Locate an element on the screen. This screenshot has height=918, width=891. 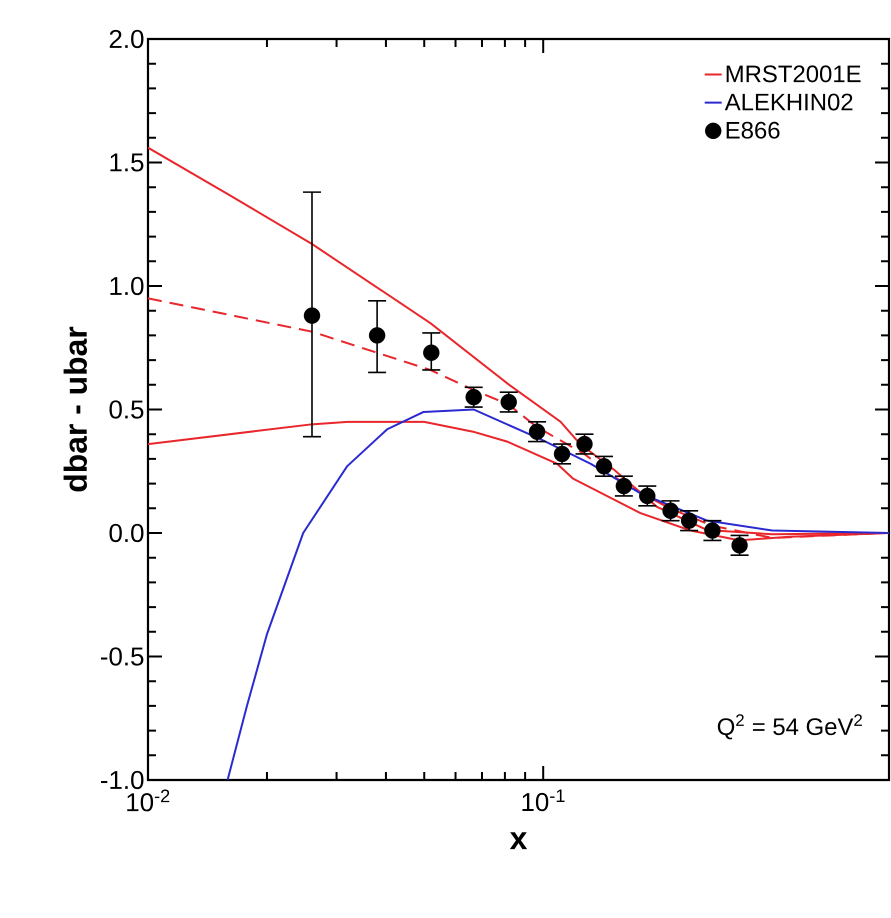
x-axis-title: x is located at coordinates (519, 841).